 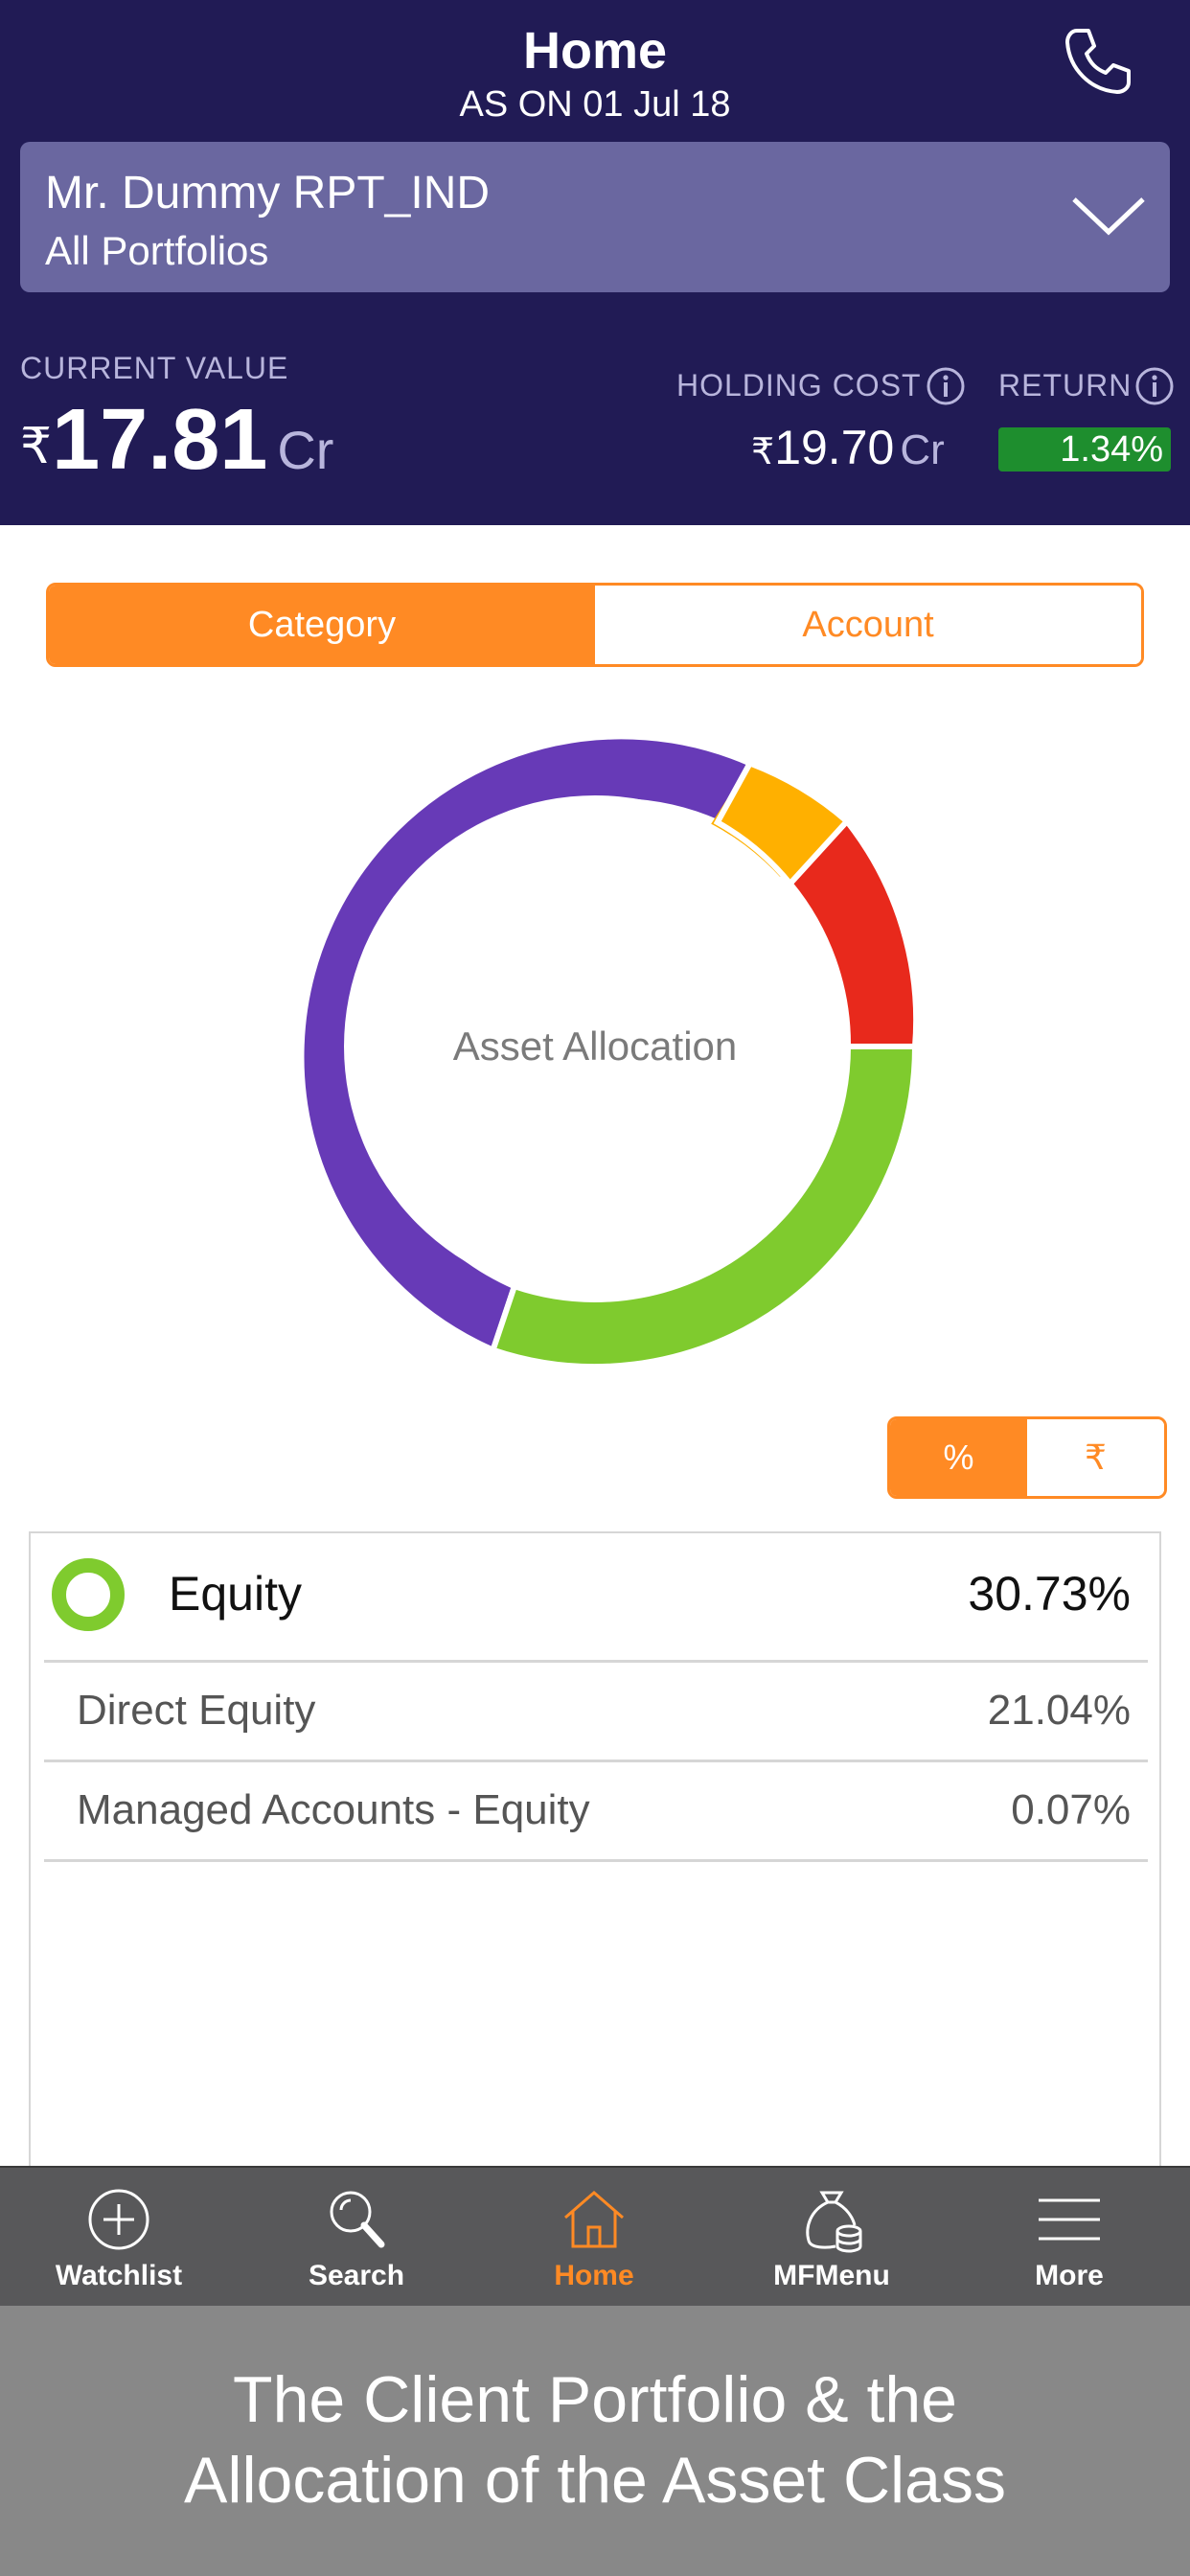 I want to click on tab-label: MFMenu, so click(x=832, y=2275).